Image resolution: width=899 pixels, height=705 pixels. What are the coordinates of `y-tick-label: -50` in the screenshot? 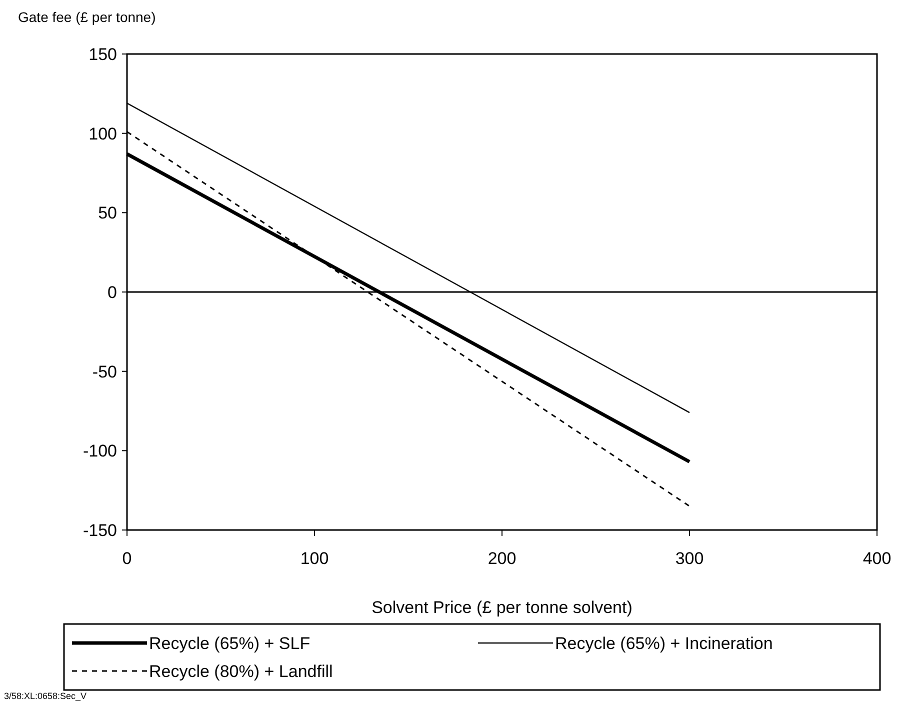 It's located at (104, 372).